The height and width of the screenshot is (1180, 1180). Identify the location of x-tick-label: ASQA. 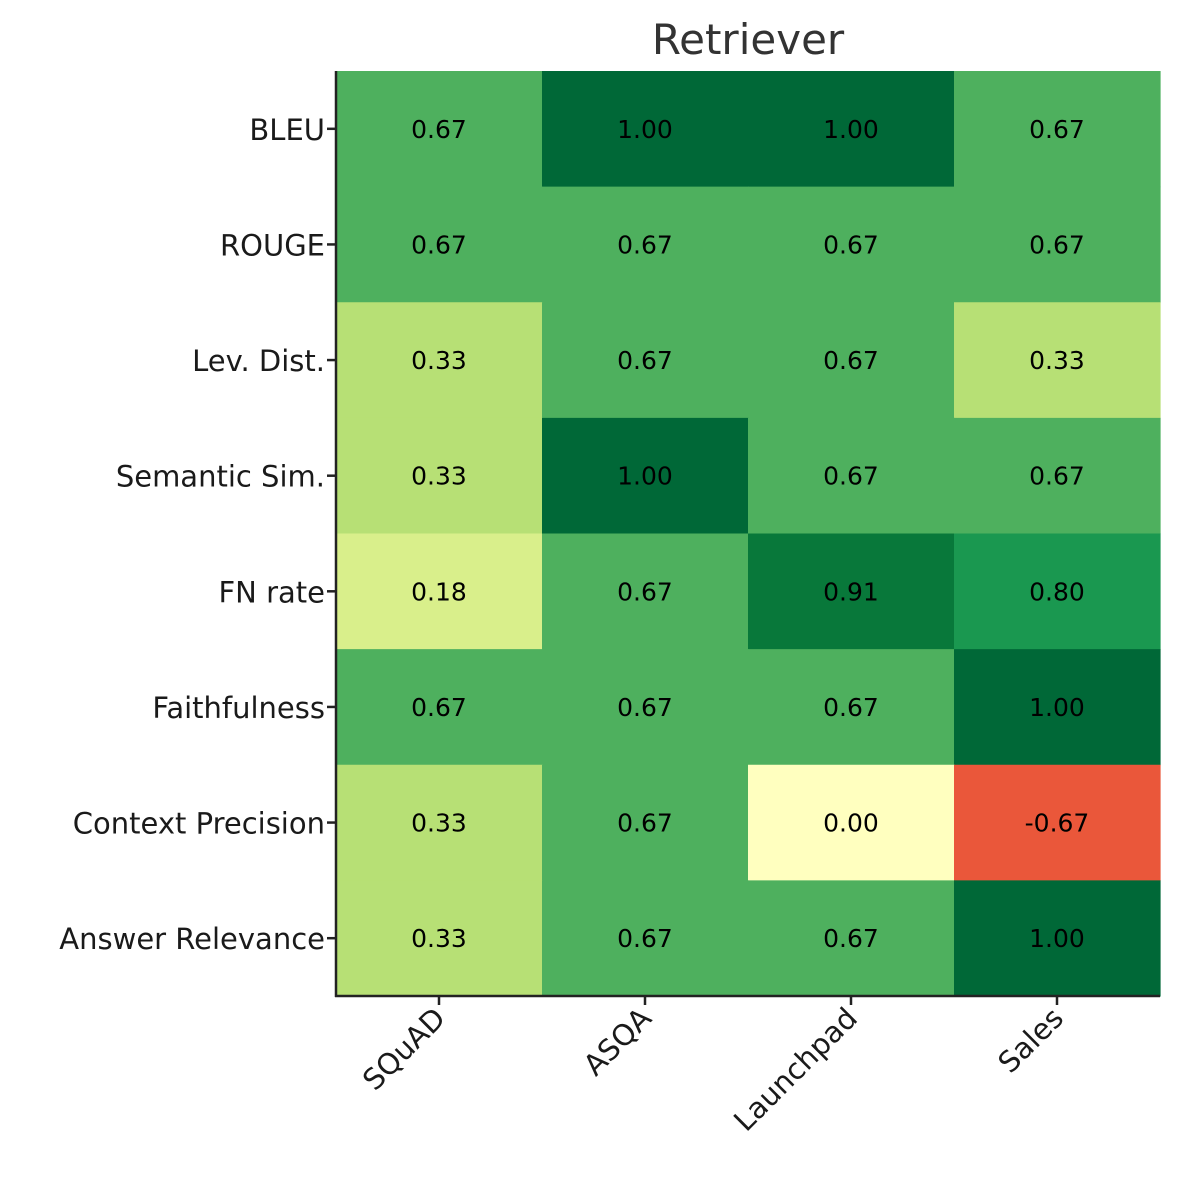
(617, 1041).